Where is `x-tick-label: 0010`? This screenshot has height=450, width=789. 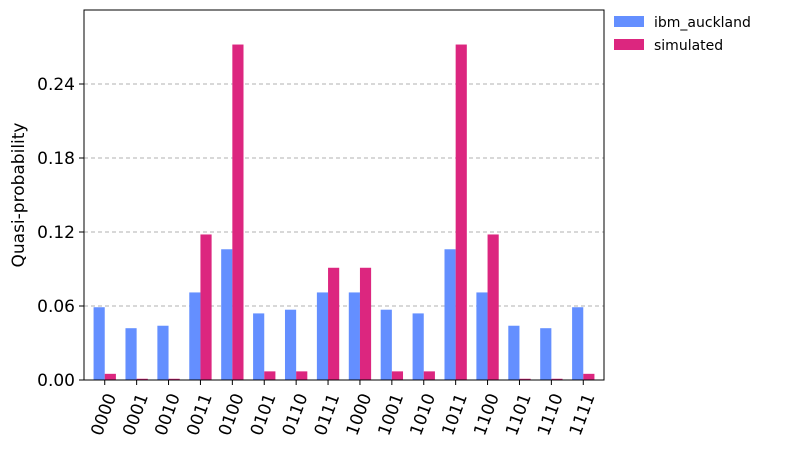 x-tick-label: 0010 is located at coordinates (168, 414).